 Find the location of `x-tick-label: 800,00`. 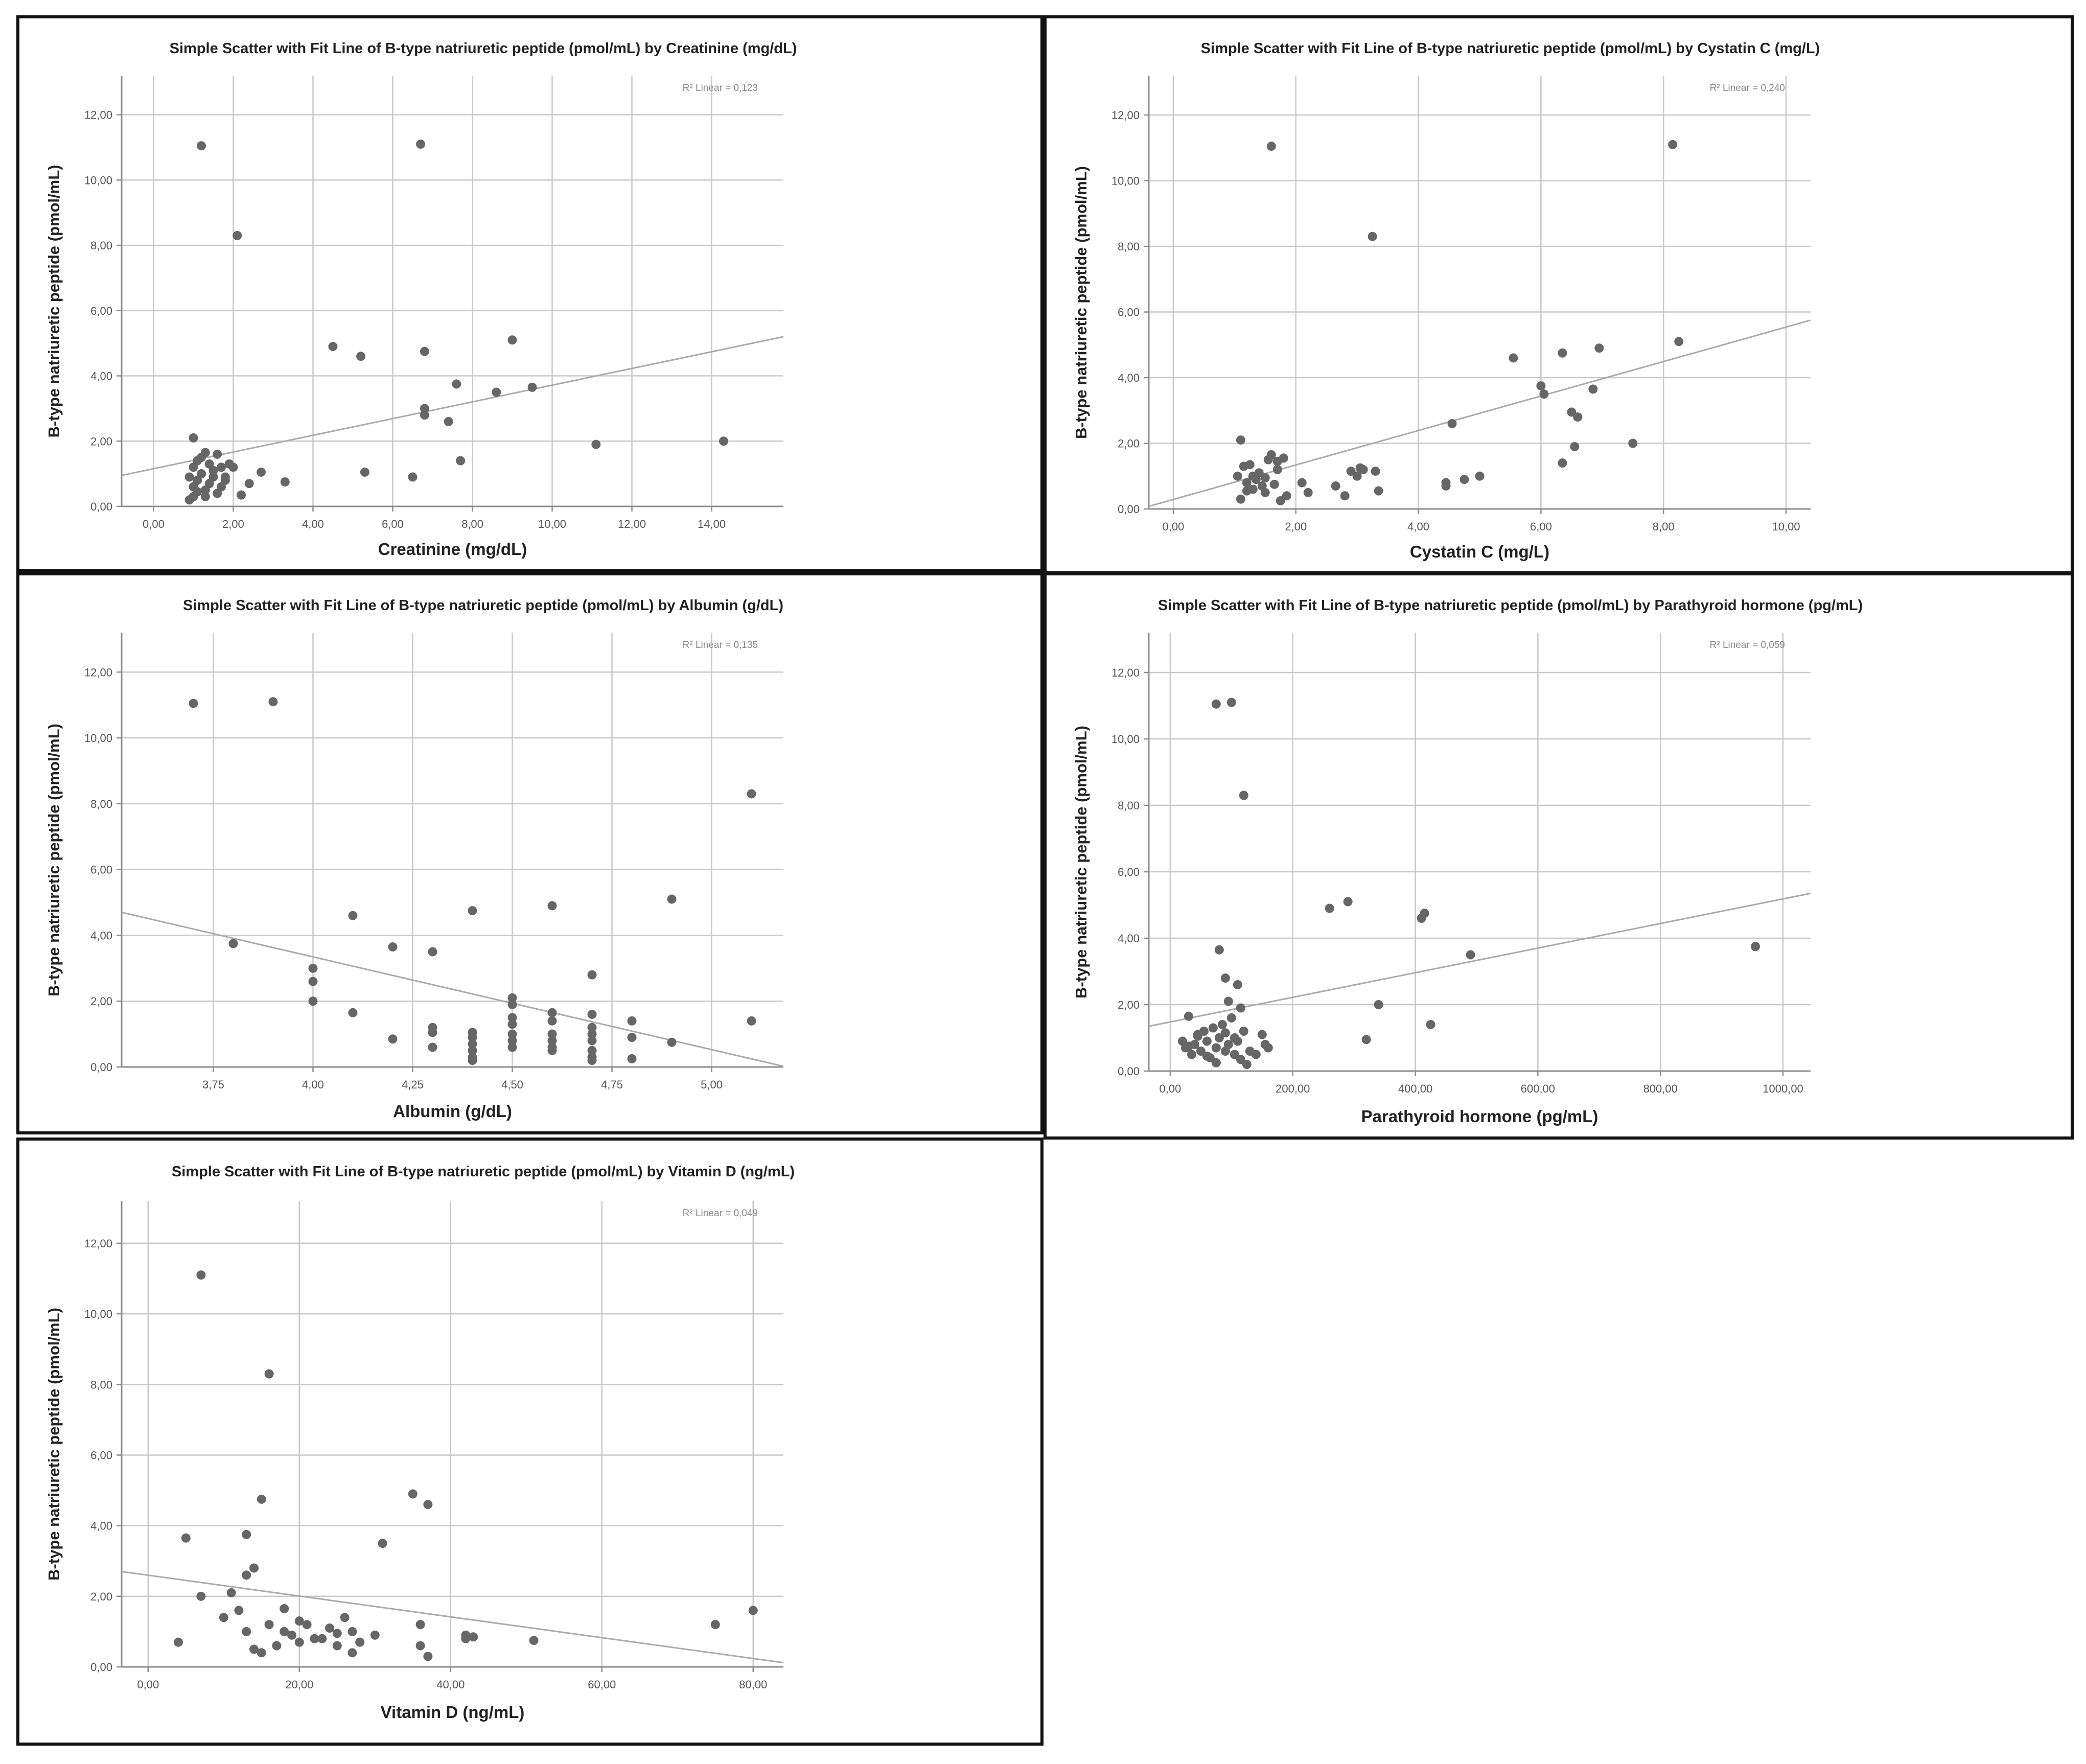

x-tick-label: 800,00 is located at coordinates (1660, 1088).